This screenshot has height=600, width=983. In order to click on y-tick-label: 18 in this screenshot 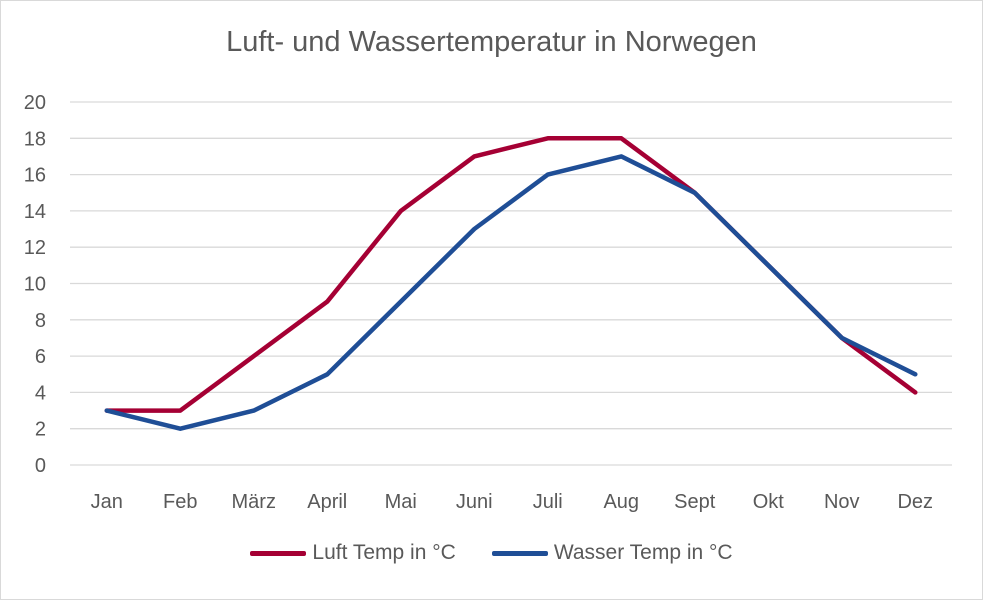, I will do `click(35, 139)`.